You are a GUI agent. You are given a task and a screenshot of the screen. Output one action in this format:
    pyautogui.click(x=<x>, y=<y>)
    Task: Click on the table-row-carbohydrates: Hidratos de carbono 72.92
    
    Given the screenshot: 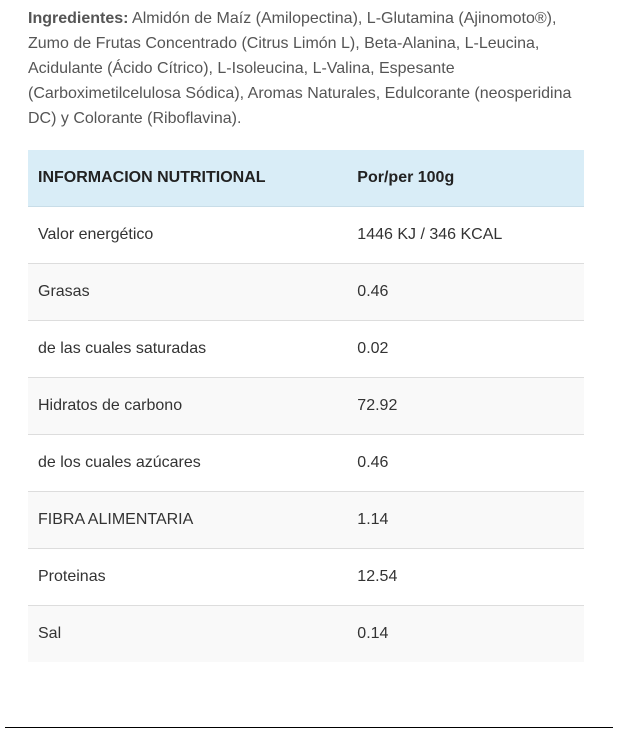 What is the action you would take?
    pyautogui.click(x=306, y=406)
    